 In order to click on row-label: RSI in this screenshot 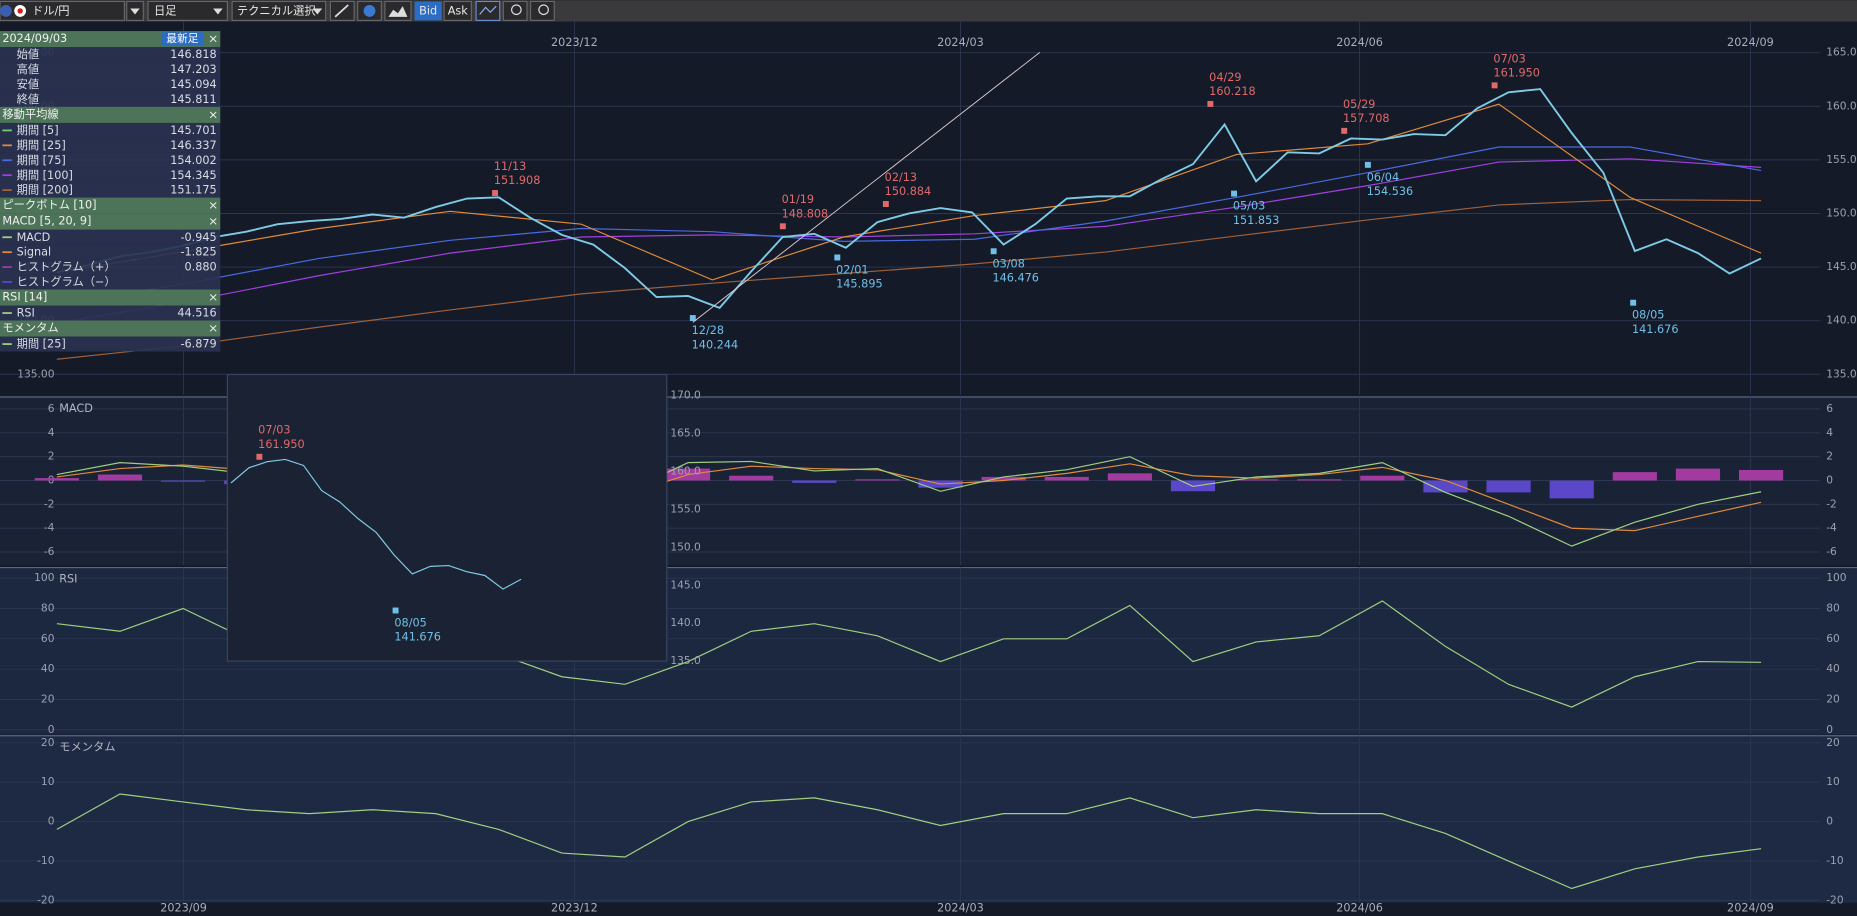, I will do `click(26, 313)`.